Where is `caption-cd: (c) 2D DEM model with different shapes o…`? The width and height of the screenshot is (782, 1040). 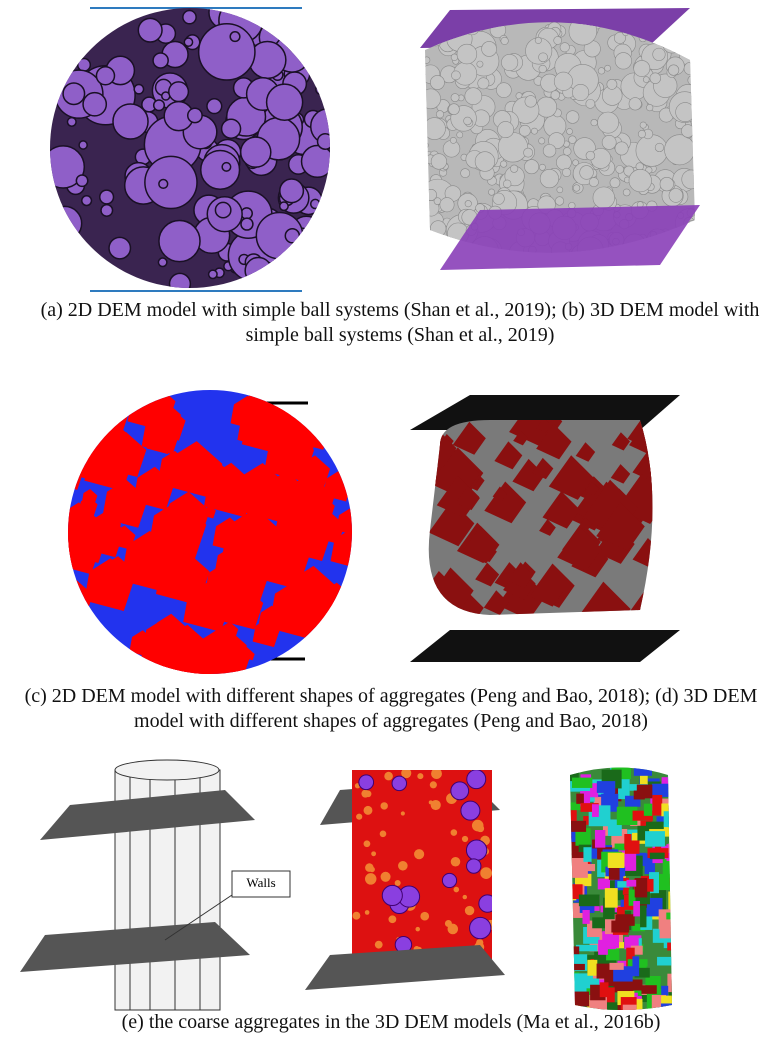 caption-cd: (c) 2D DEM model with different shapes o… is located at coordinates (391, 708).